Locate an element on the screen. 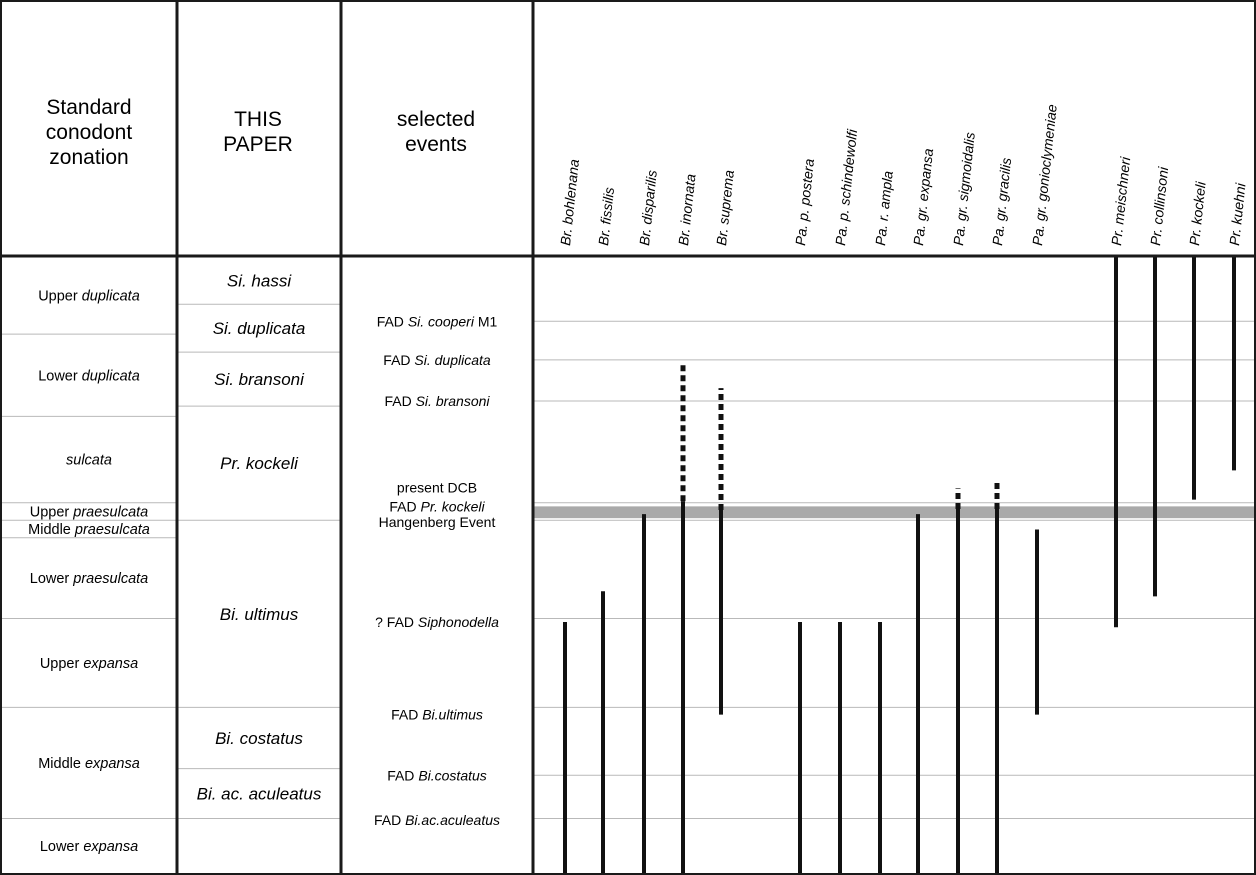 The width and height of the screenshot is (1256, 875). paper-zone-label: Si. hassi is located at coordinates (259, 281).